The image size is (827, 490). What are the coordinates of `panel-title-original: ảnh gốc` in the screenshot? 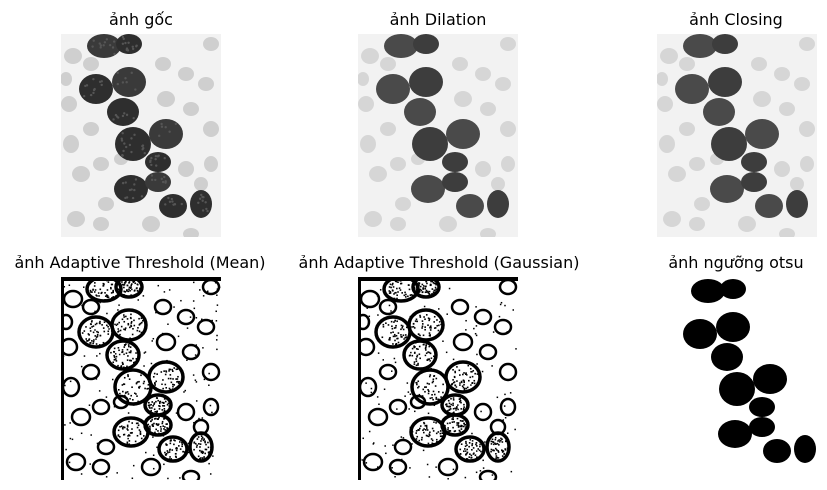 It's located at (141, 19).